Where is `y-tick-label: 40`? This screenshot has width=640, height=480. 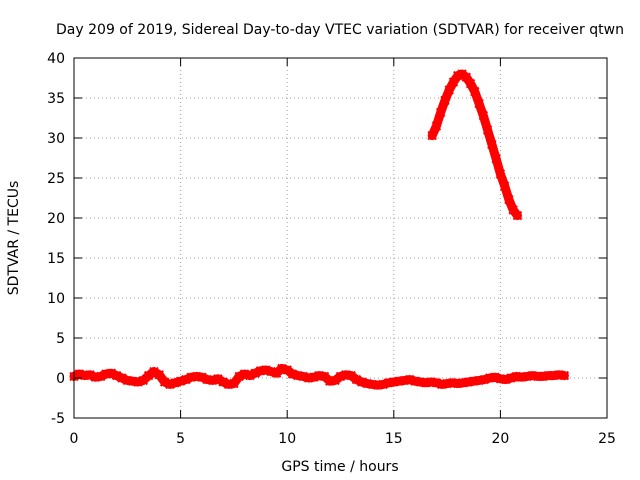 y-tick-label: 40 is located at coordinates (56, 59).